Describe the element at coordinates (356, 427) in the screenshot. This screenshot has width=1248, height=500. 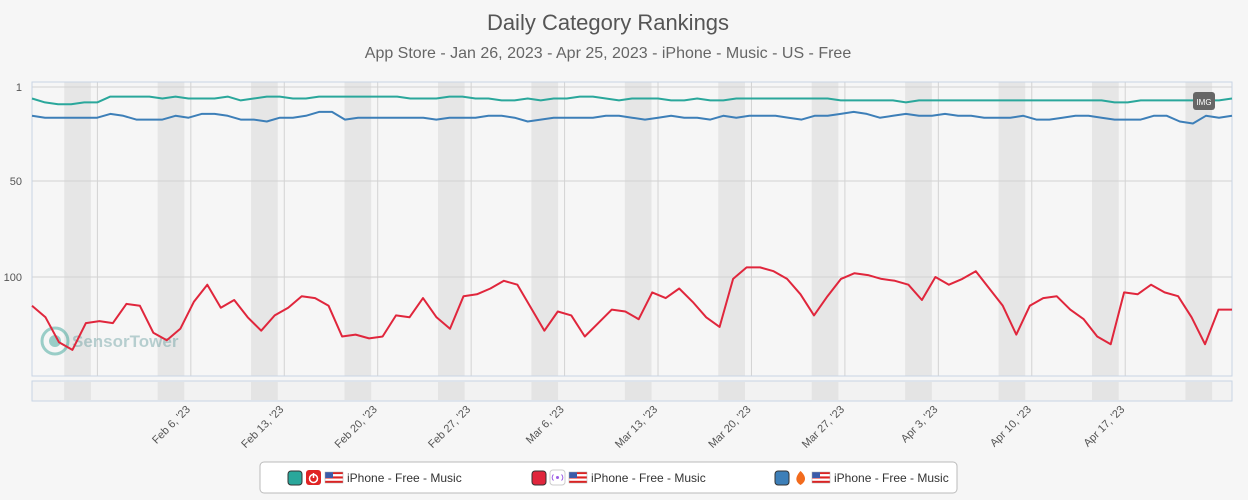
I see `x-tick-label: Feb 20, '23` at that location.